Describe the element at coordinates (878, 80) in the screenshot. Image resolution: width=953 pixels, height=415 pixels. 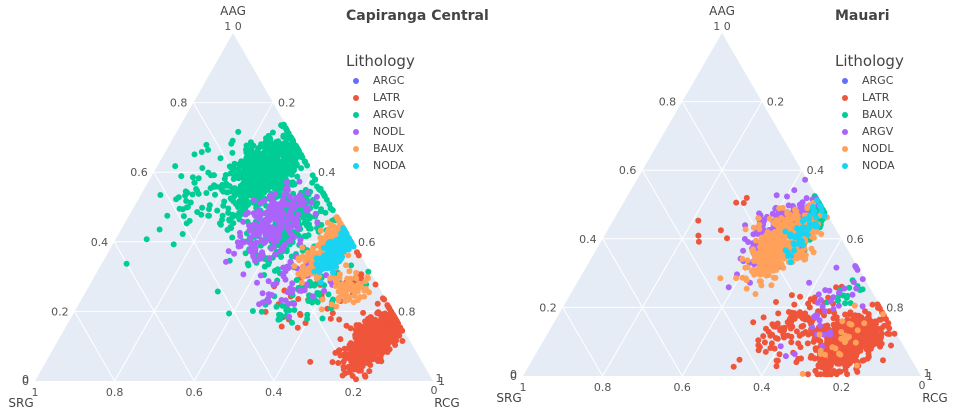
I see `legend-label: ARGC` at that location.